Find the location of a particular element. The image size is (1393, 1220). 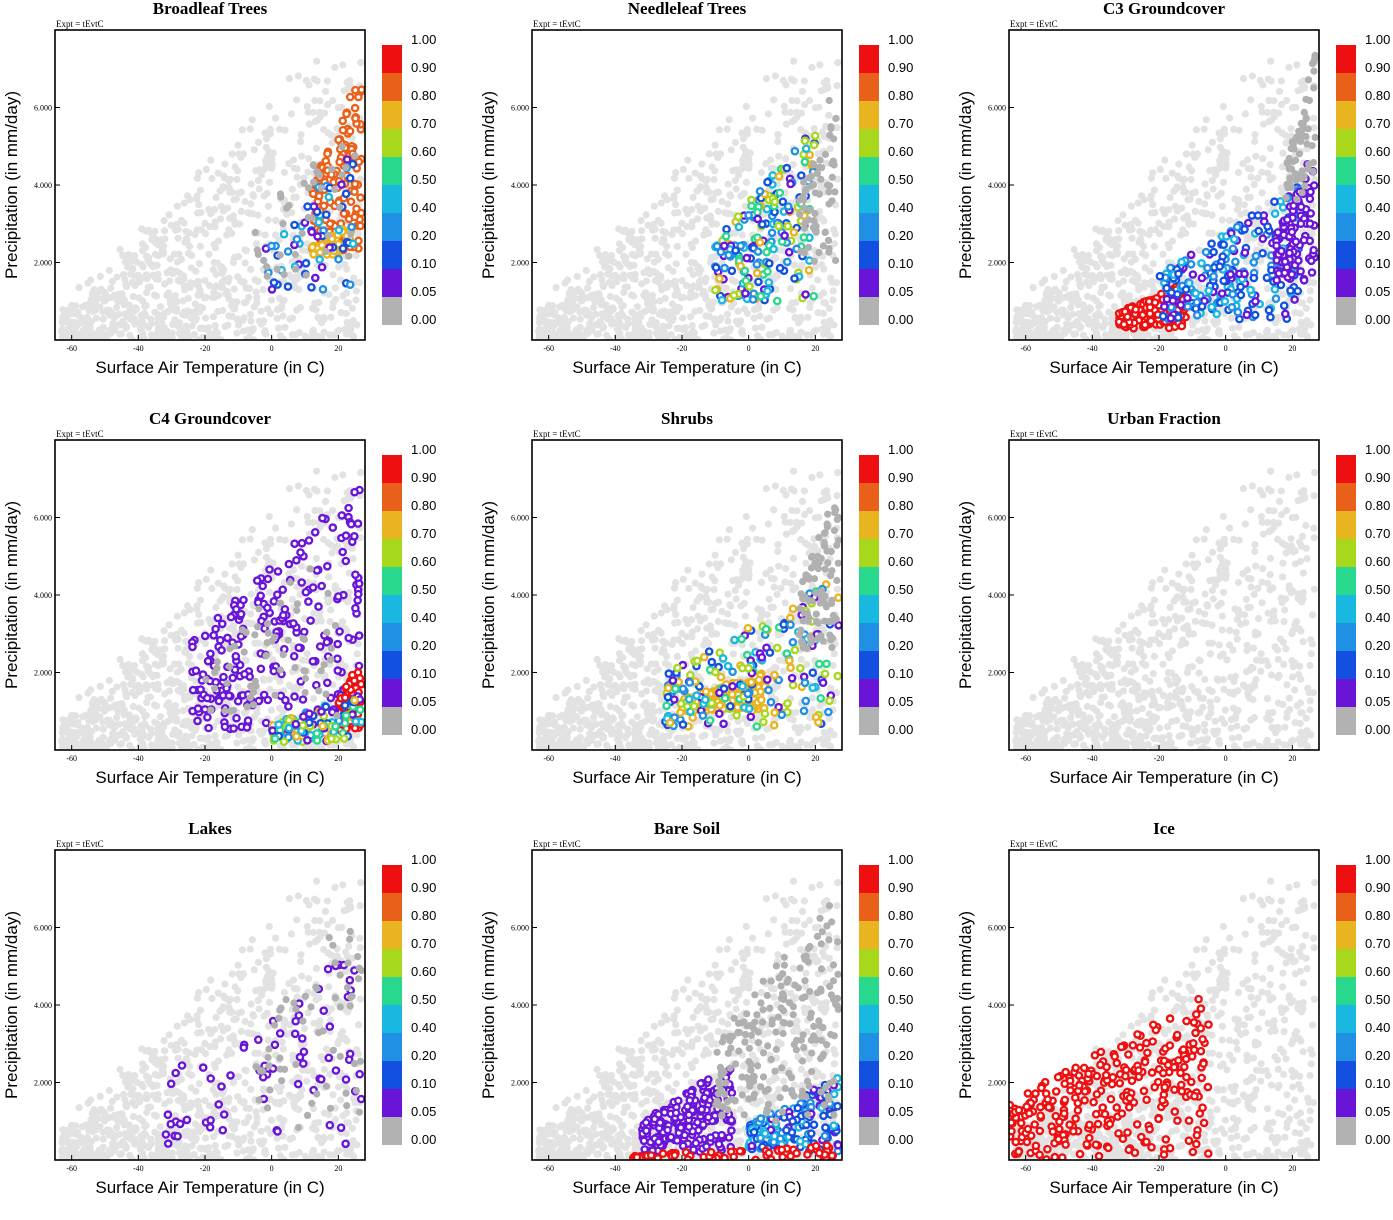

colorbar-label: 0.20 is located at coordinates (1377, 235).